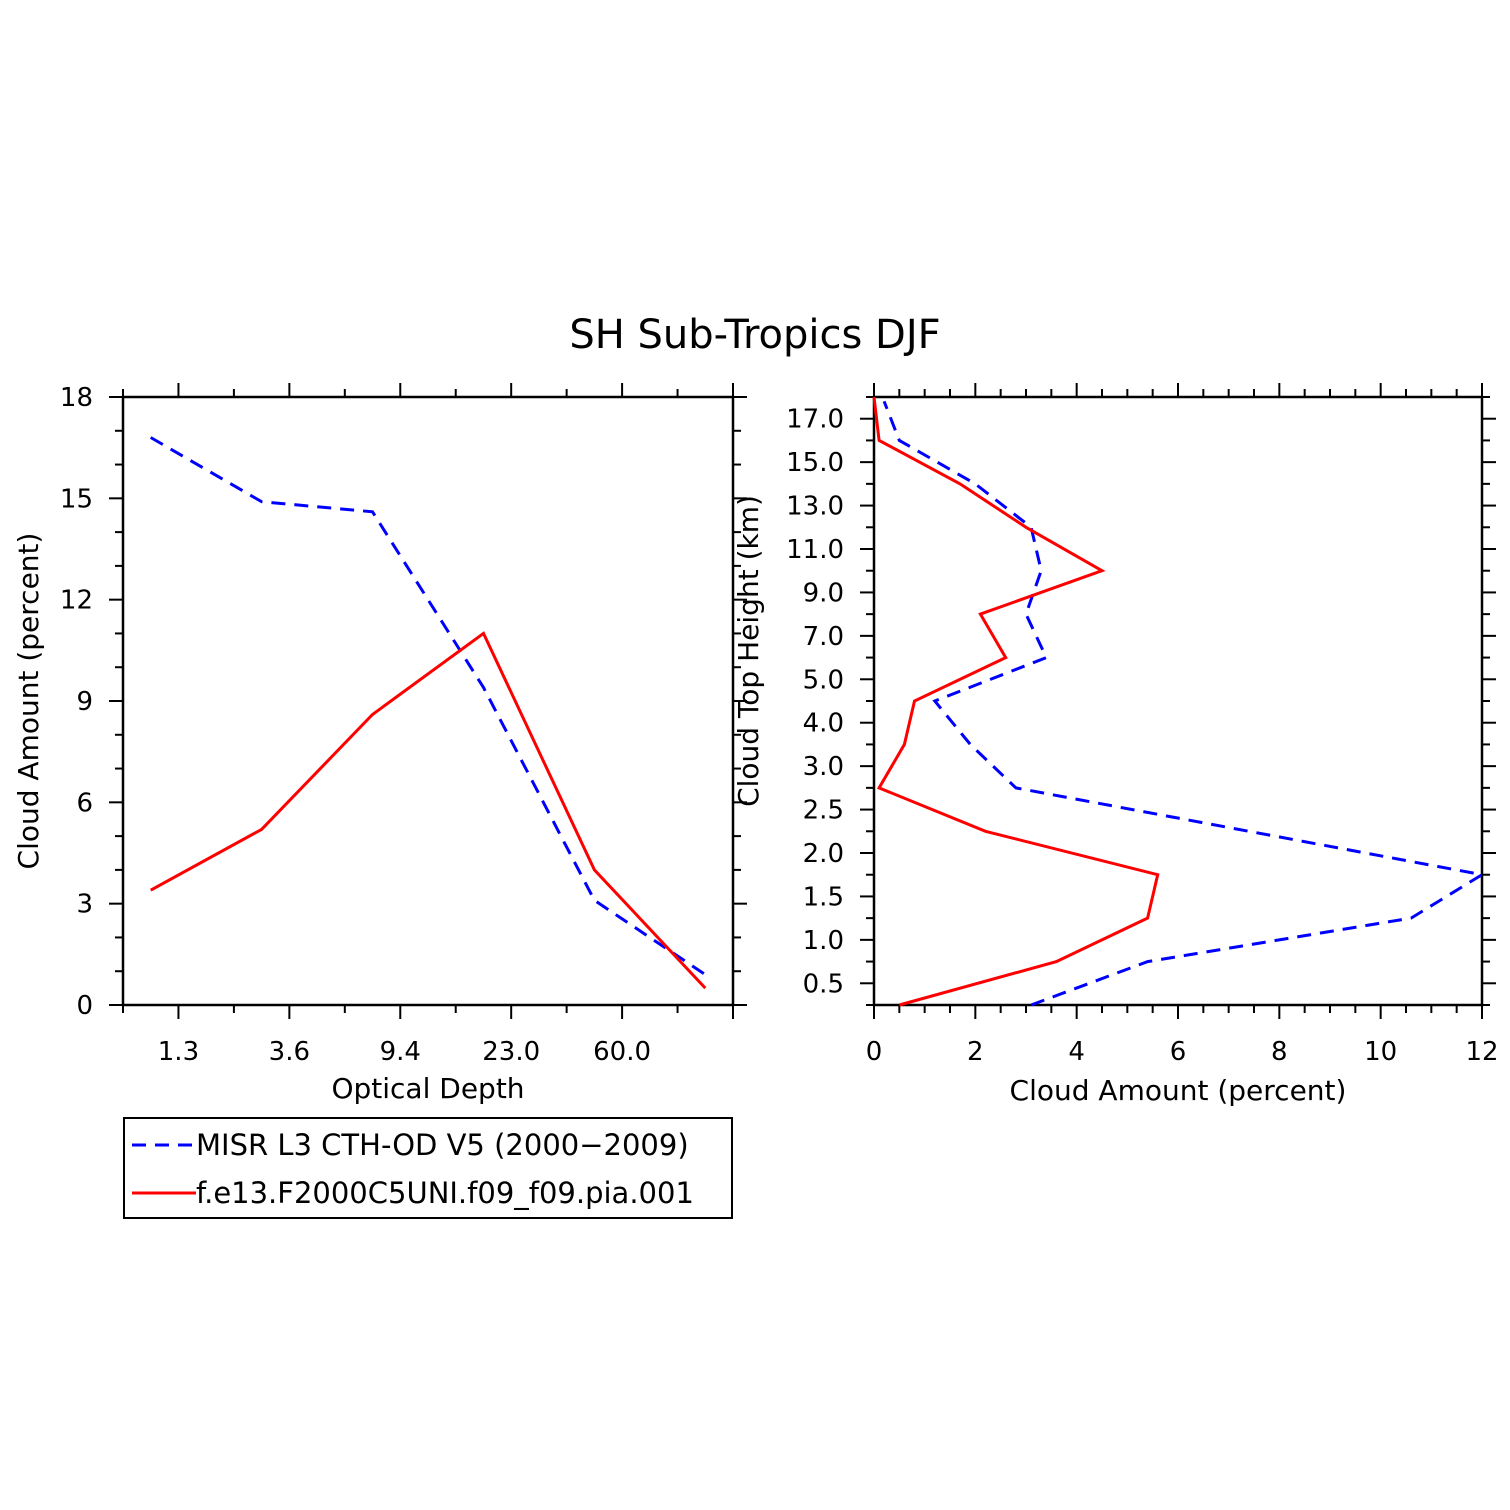  What do you see at coordinates (1178, 1090) in the screenshot?
I see `right-x-axis-label: Cloud Amount (percent)` at bounding box center [1178, 1090].